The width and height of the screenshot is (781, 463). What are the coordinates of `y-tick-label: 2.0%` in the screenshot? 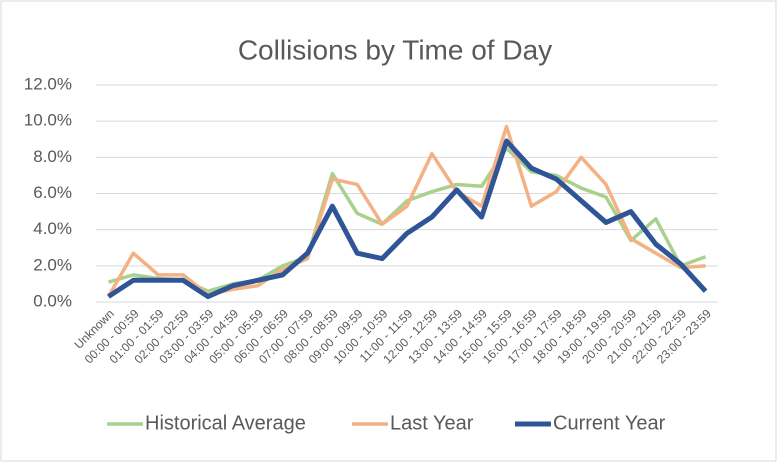 It's located at (52, 264).